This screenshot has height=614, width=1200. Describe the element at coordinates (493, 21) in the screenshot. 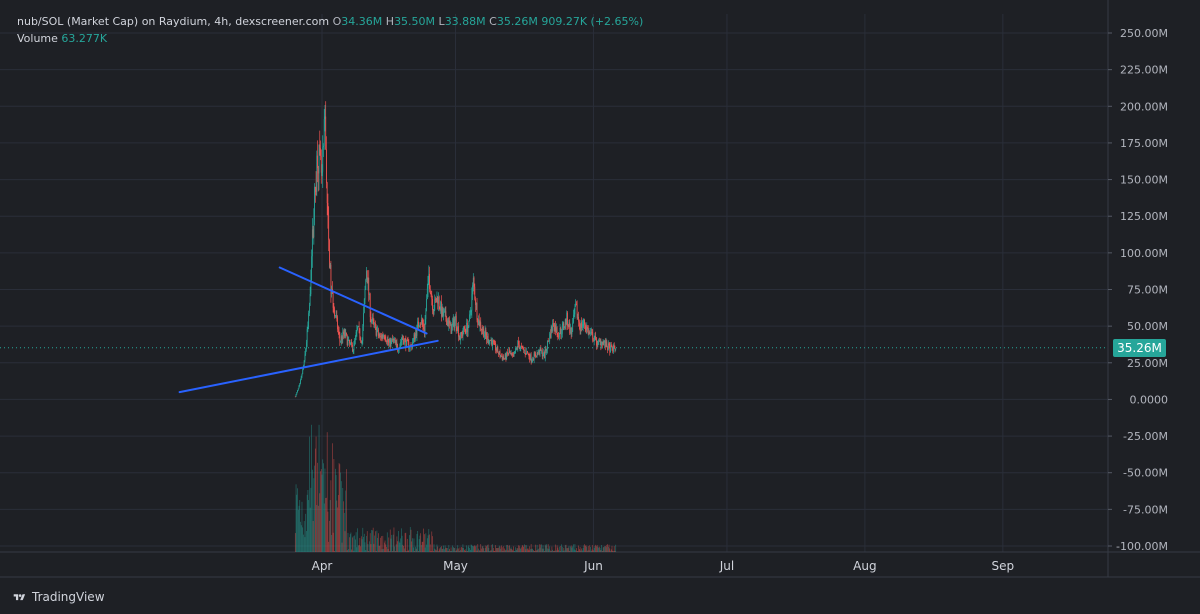

I see `close-label: C` at that location.